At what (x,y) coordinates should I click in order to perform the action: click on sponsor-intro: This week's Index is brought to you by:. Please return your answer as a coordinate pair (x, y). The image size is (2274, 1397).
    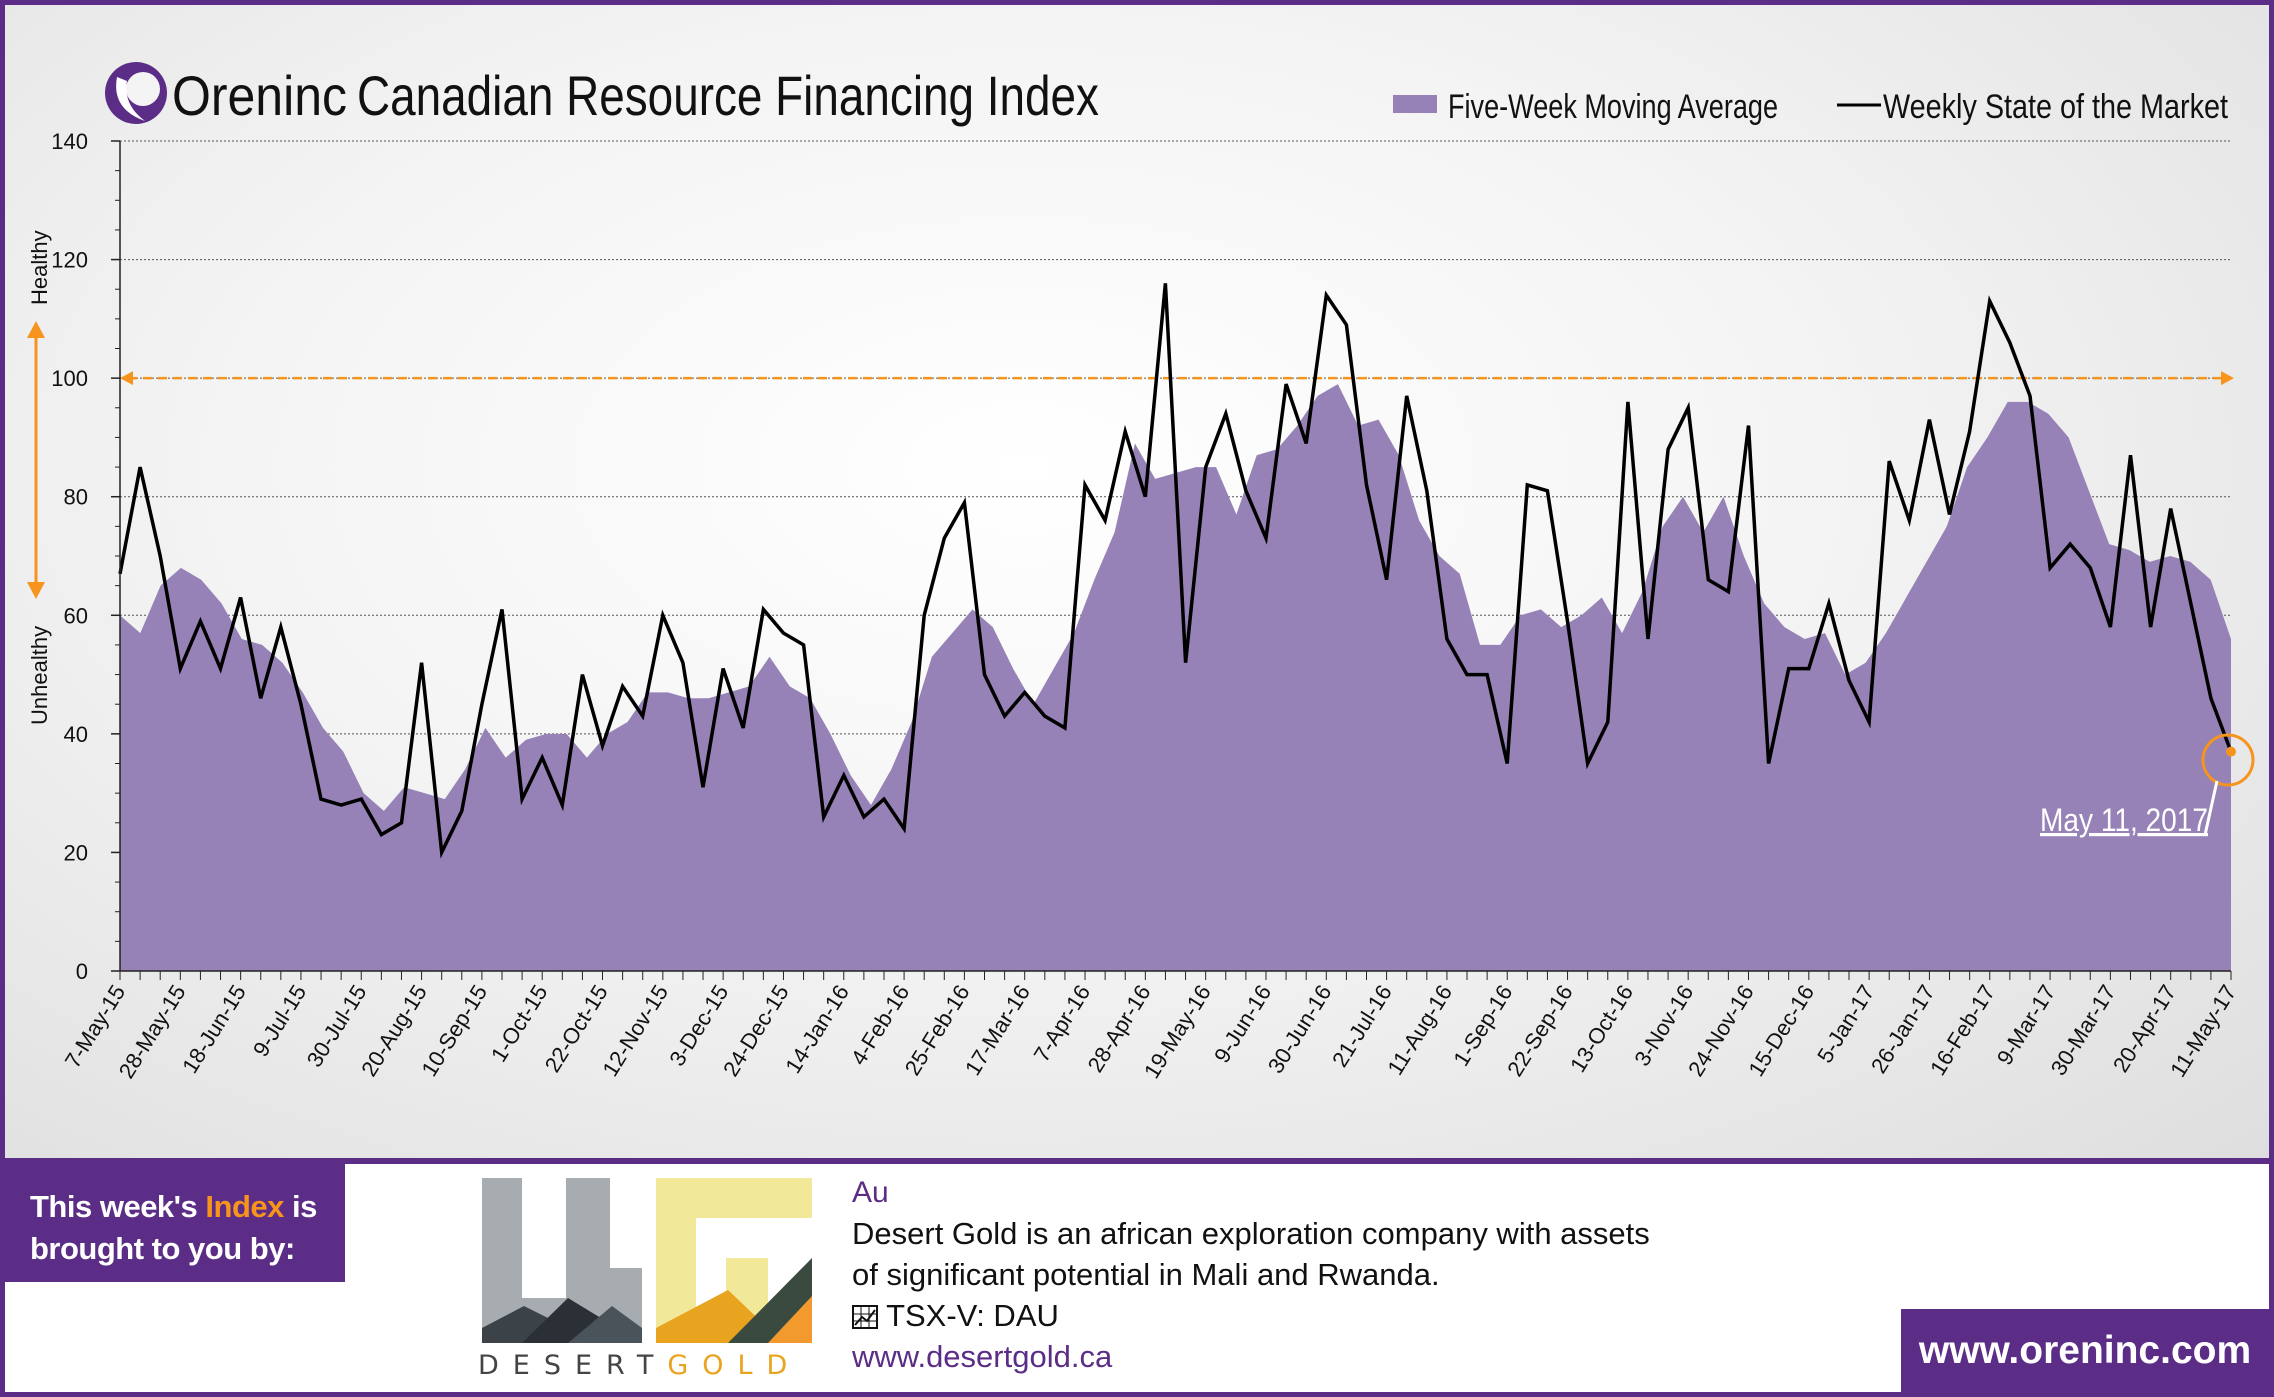
    Looking at the image, I should click on (175, 1223).